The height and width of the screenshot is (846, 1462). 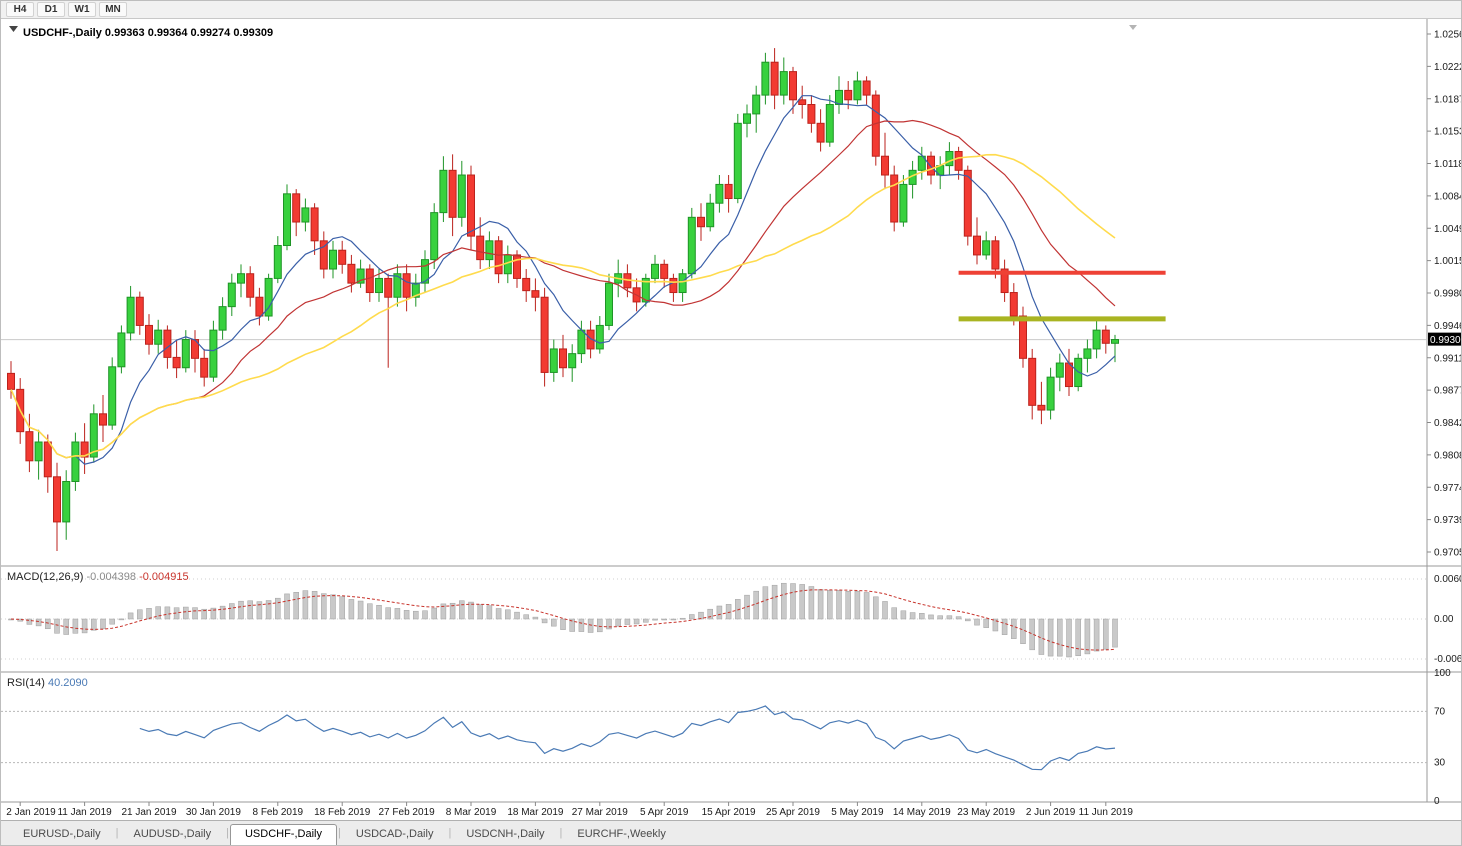 What do you see at coordinates (535, 812) in the screenshot?
I see `svg-text: 18 Mar 2019` at bounding box center [535, 812].